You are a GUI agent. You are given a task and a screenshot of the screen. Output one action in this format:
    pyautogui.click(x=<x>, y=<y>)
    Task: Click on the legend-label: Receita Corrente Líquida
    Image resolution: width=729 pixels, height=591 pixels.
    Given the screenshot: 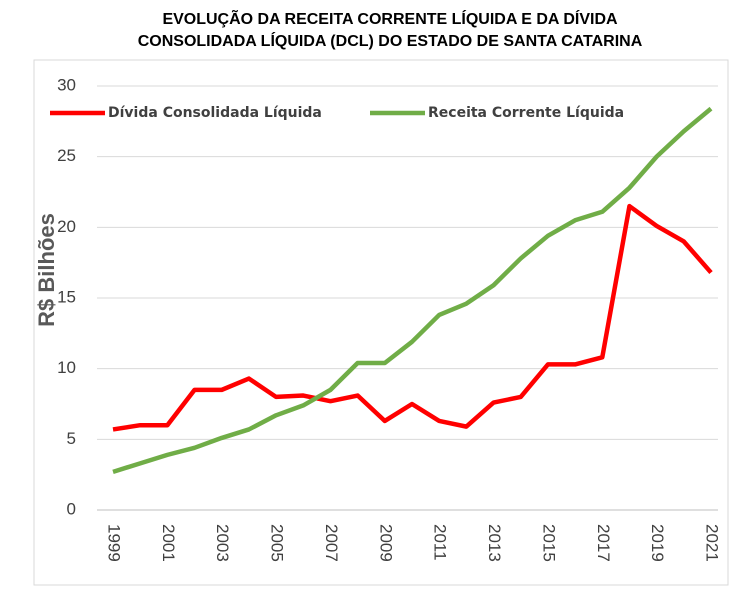 What is the action you would take?
    pyautogui.click(x=526, y=113)
    